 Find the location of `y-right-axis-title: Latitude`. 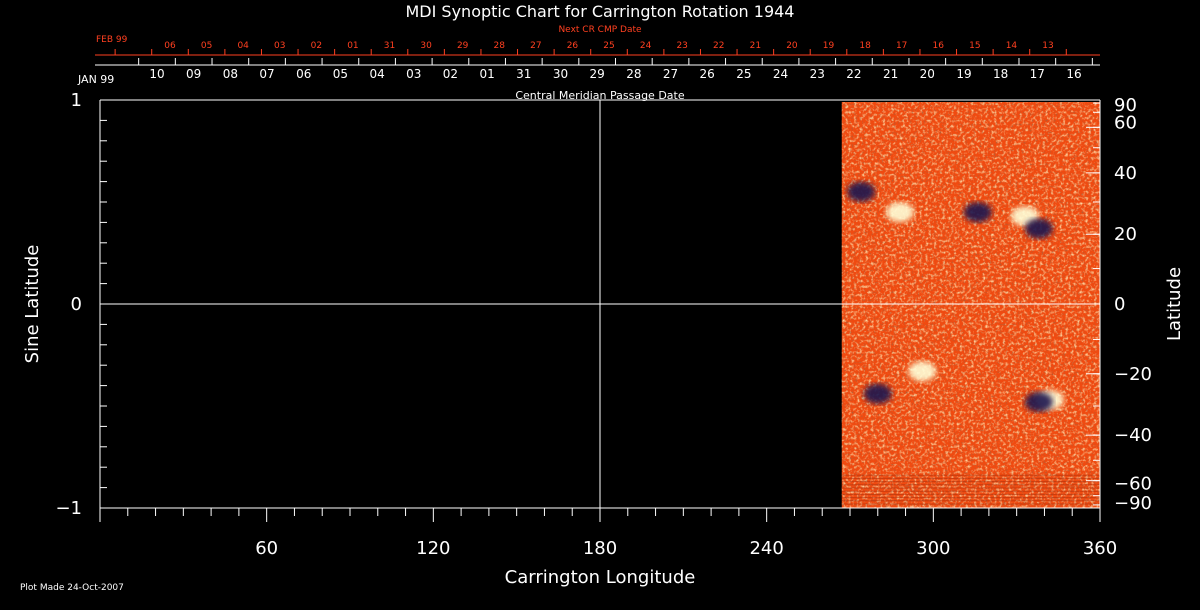

y-right-axis-title: Latitude is located at coordinates (1174, 304).